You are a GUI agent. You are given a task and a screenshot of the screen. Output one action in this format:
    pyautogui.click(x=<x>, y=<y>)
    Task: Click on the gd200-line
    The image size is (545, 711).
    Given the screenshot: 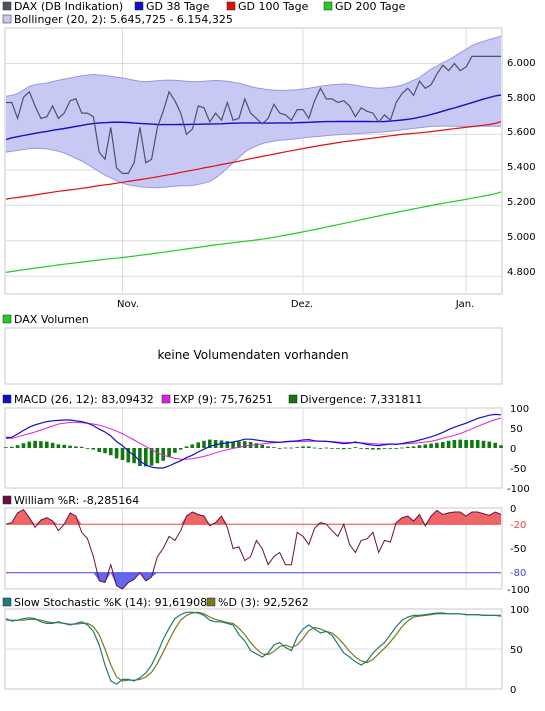 What is the action you would take?
    pyautogui.click(x=253, y=232)
    